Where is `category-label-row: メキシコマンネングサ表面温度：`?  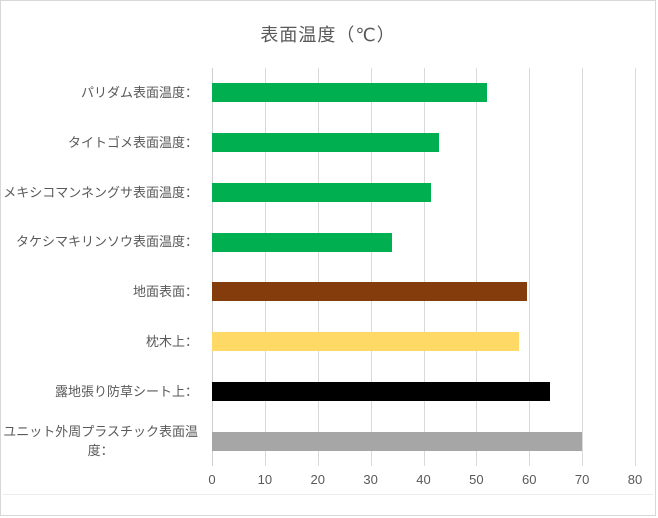
category-label-row: メキシコマンネングサ表面温度： is located at coordinates (104, 193).